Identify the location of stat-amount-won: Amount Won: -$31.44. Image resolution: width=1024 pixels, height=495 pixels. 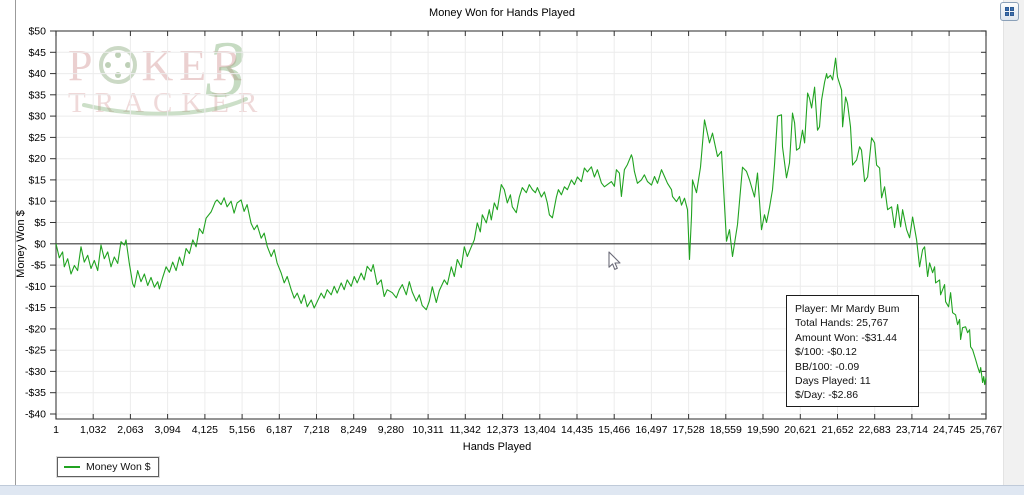
(846, 337).